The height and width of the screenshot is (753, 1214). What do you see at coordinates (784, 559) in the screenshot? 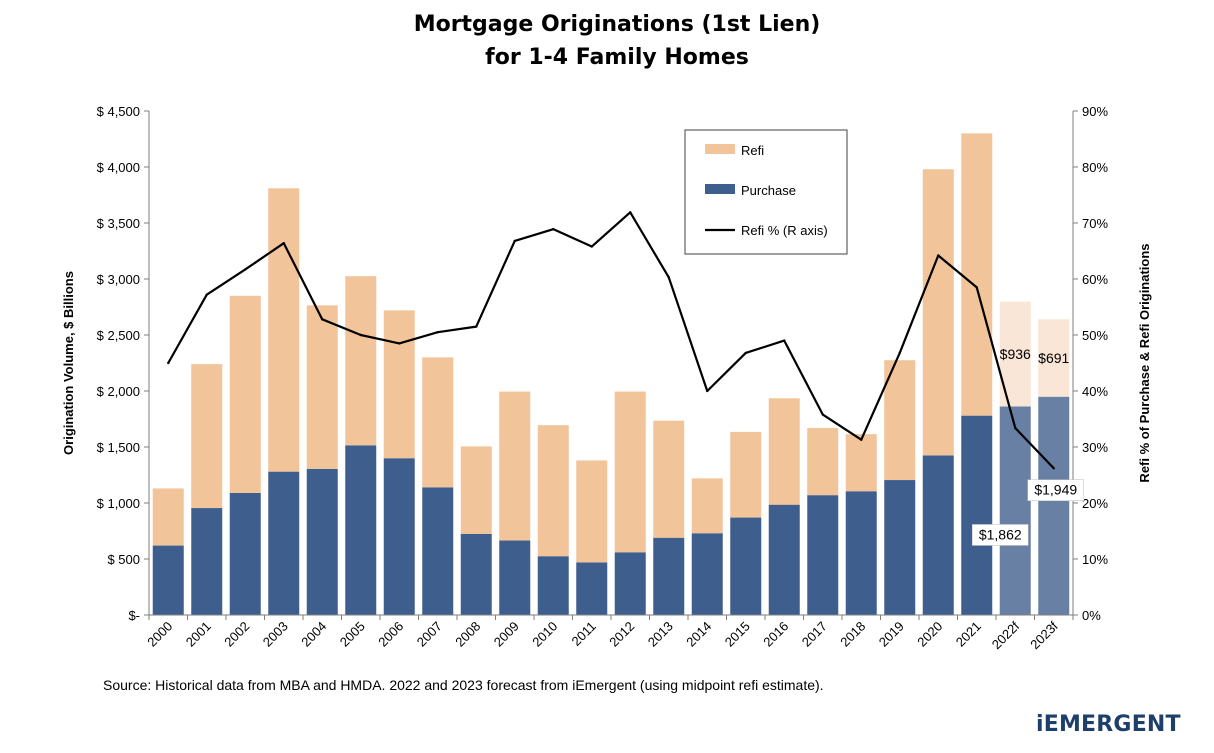
I see `purchase-bar-2016` at bounding box center [784, 559].